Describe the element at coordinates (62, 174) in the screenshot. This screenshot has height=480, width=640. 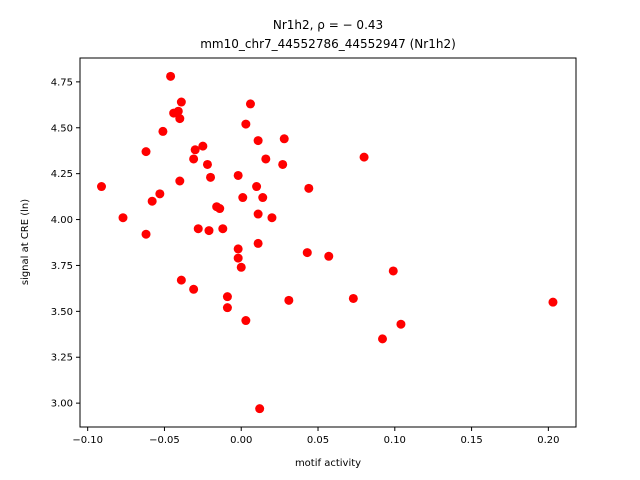
I see `y-tick-label: 4.25` at that location.